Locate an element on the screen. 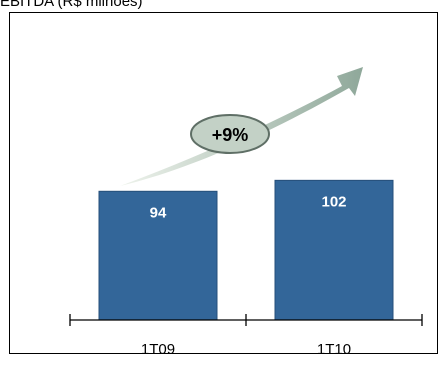  growth-badge-label: +9% is located at coordinates (230, 135).